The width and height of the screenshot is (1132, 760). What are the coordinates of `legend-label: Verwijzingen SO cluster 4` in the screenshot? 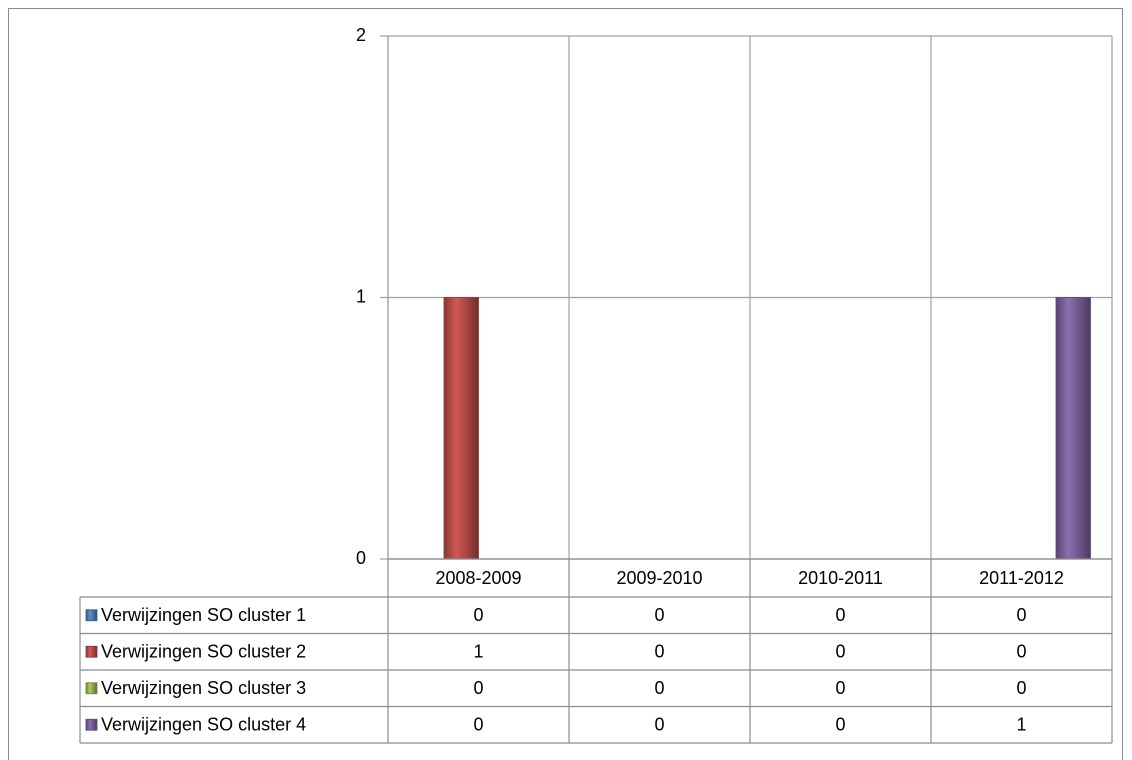 It's located at (203, 725).